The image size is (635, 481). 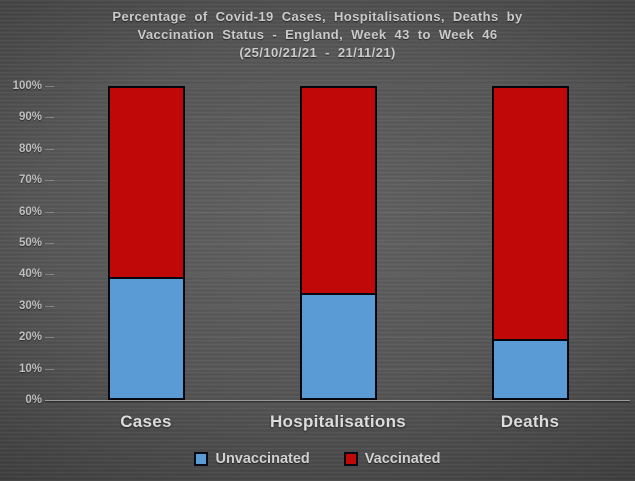 I want to click on category-label-deaths: Deaths, so click(x=530, y=421).